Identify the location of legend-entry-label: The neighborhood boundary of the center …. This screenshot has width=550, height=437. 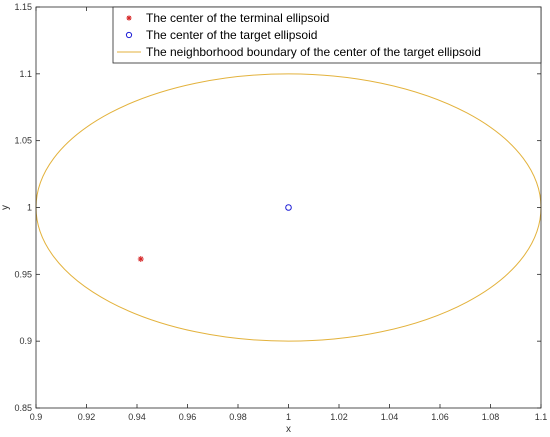
(313, 52).